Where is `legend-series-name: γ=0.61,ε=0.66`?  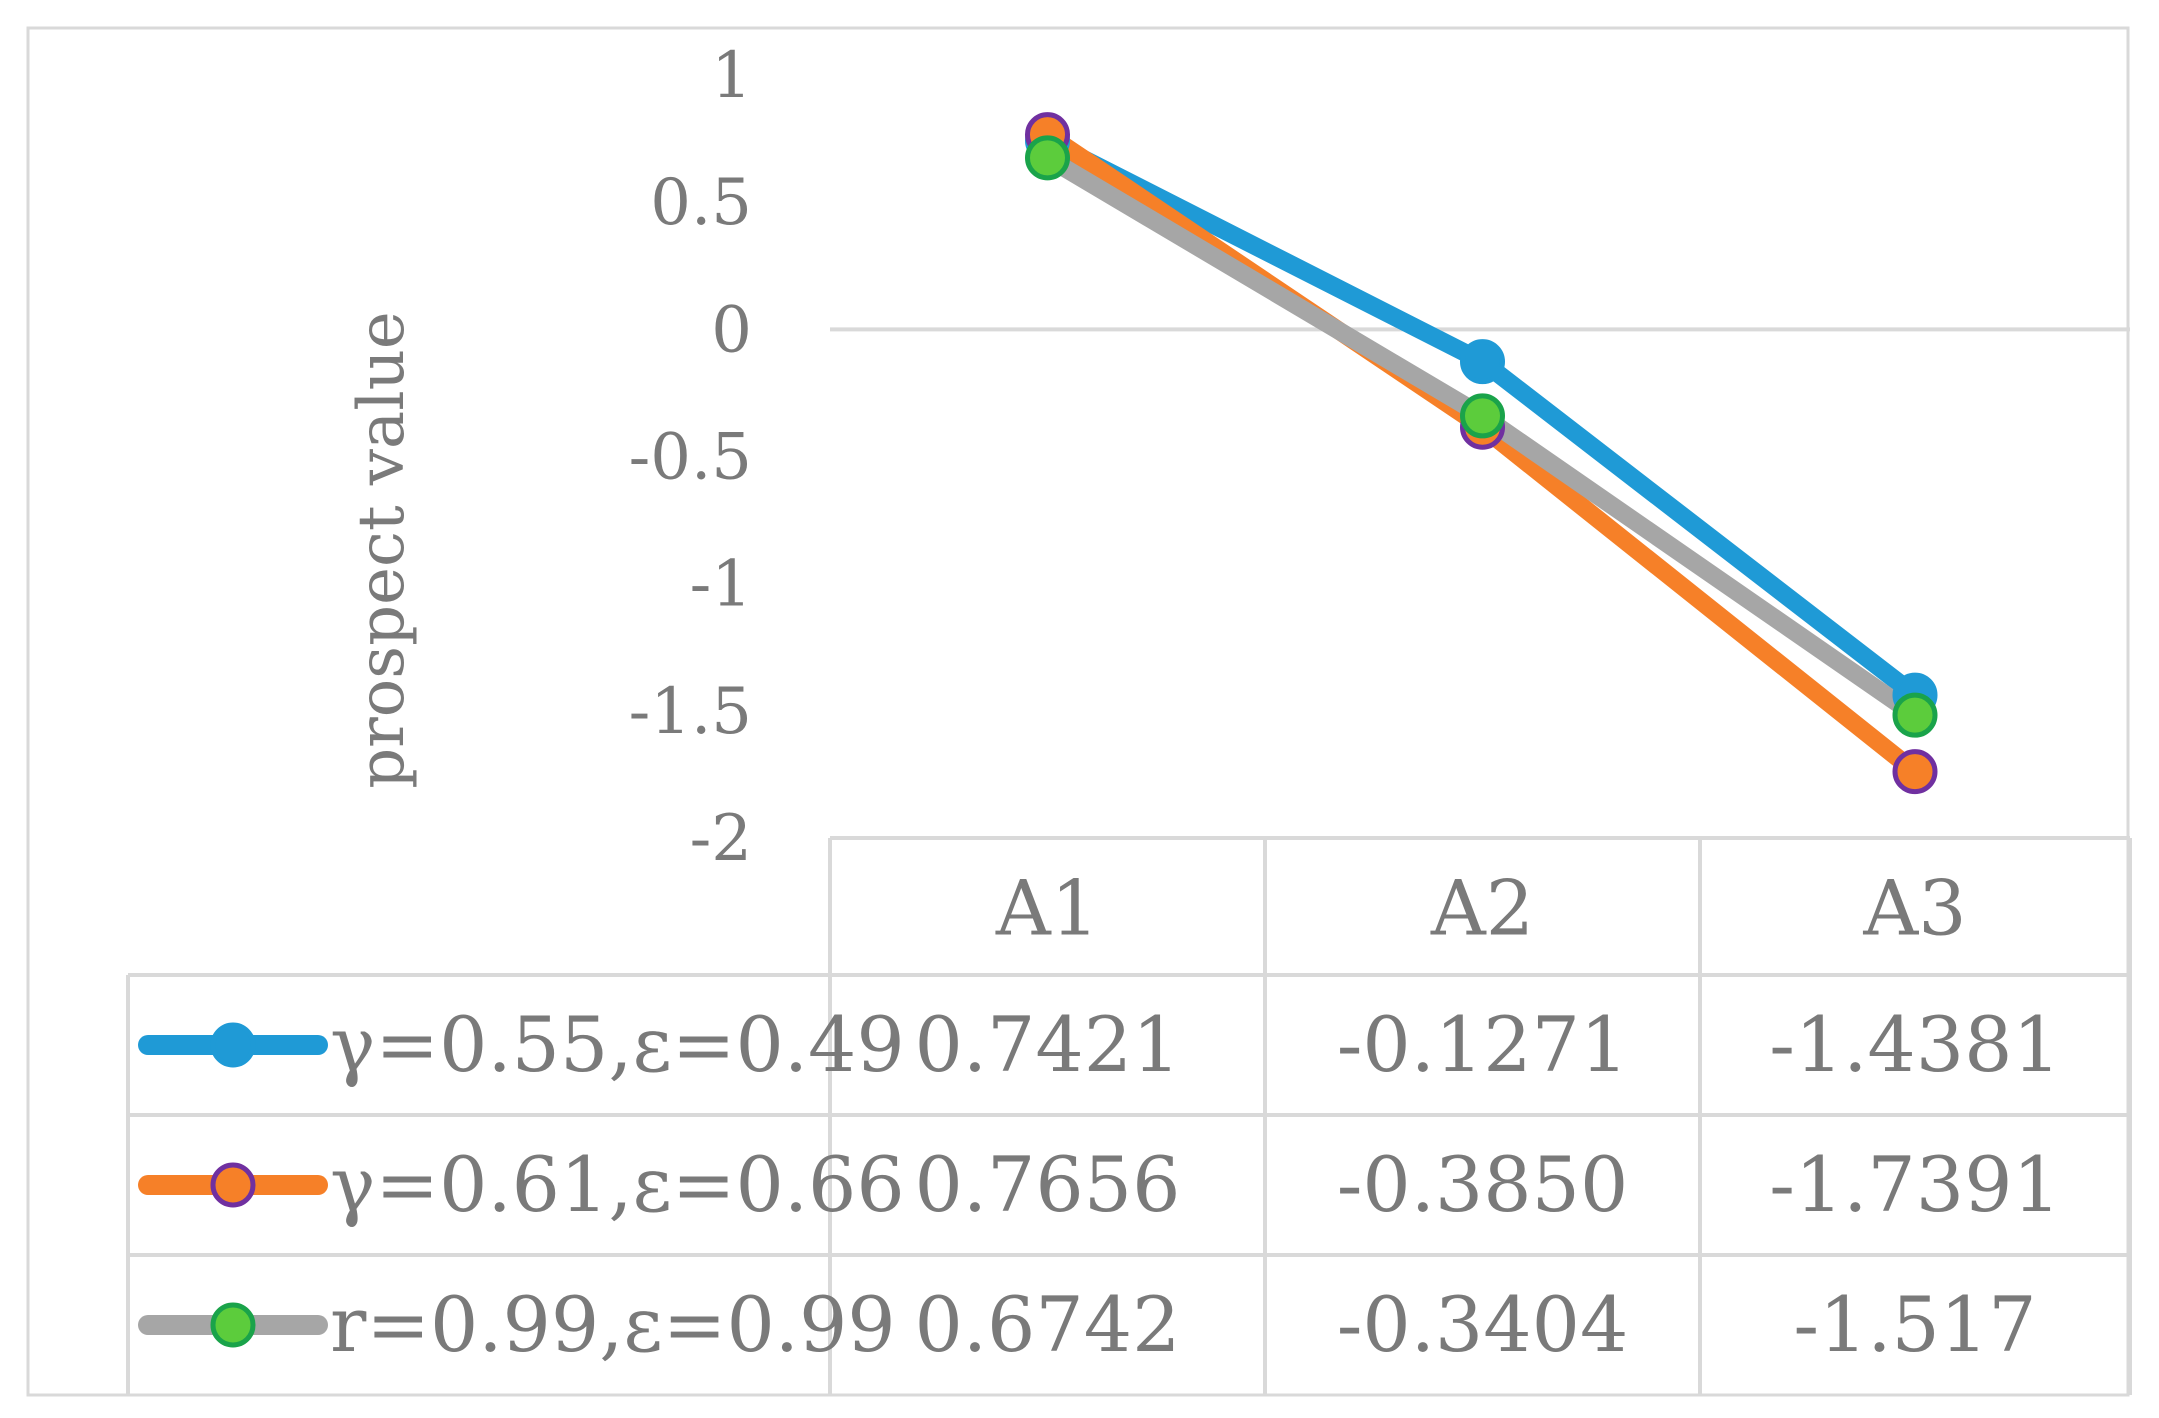
legend-series-name: γ=0.61,ε=0.66 is located at coordinates (617, 1184).